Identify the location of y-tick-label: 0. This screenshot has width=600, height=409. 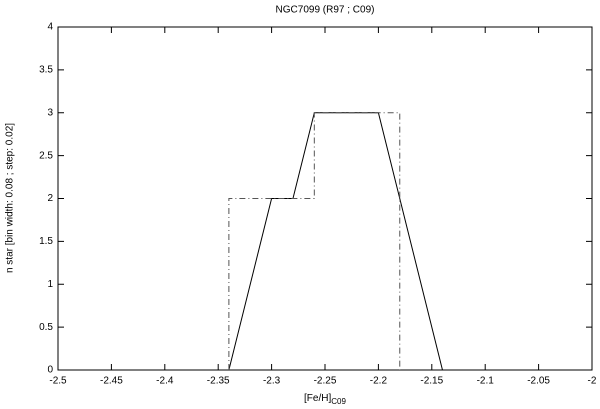
(50, 370).